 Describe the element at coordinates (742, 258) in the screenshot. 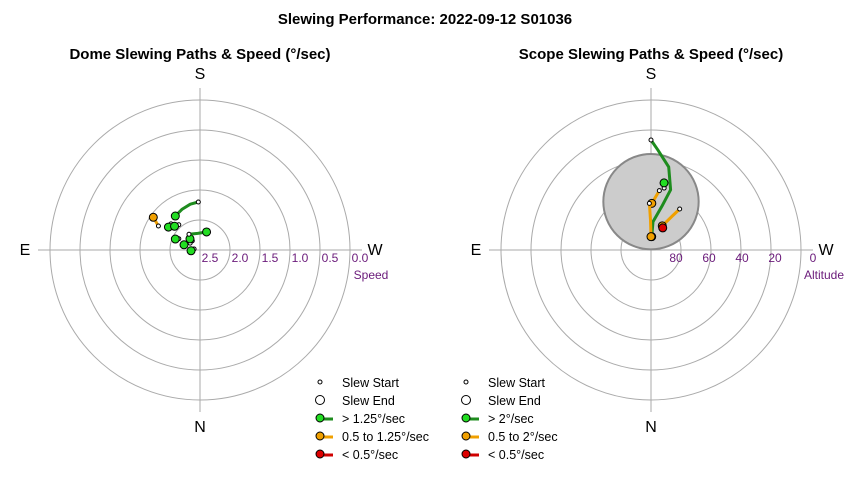

I see `scope-tick-label-2: 40` at that location.